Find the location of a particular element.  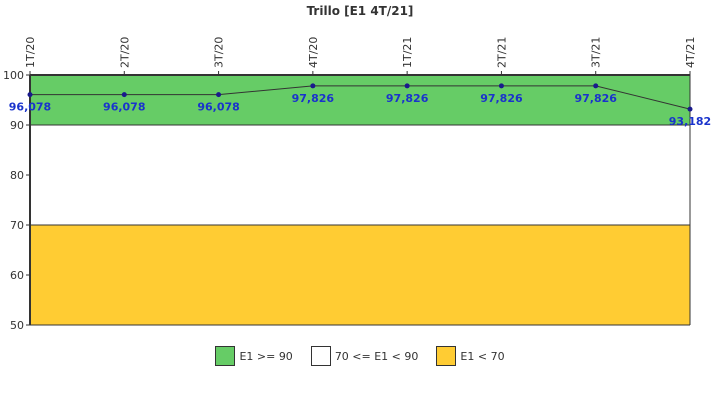

legend-label-low: E1 < 70 is located at coordinates (482, 356).